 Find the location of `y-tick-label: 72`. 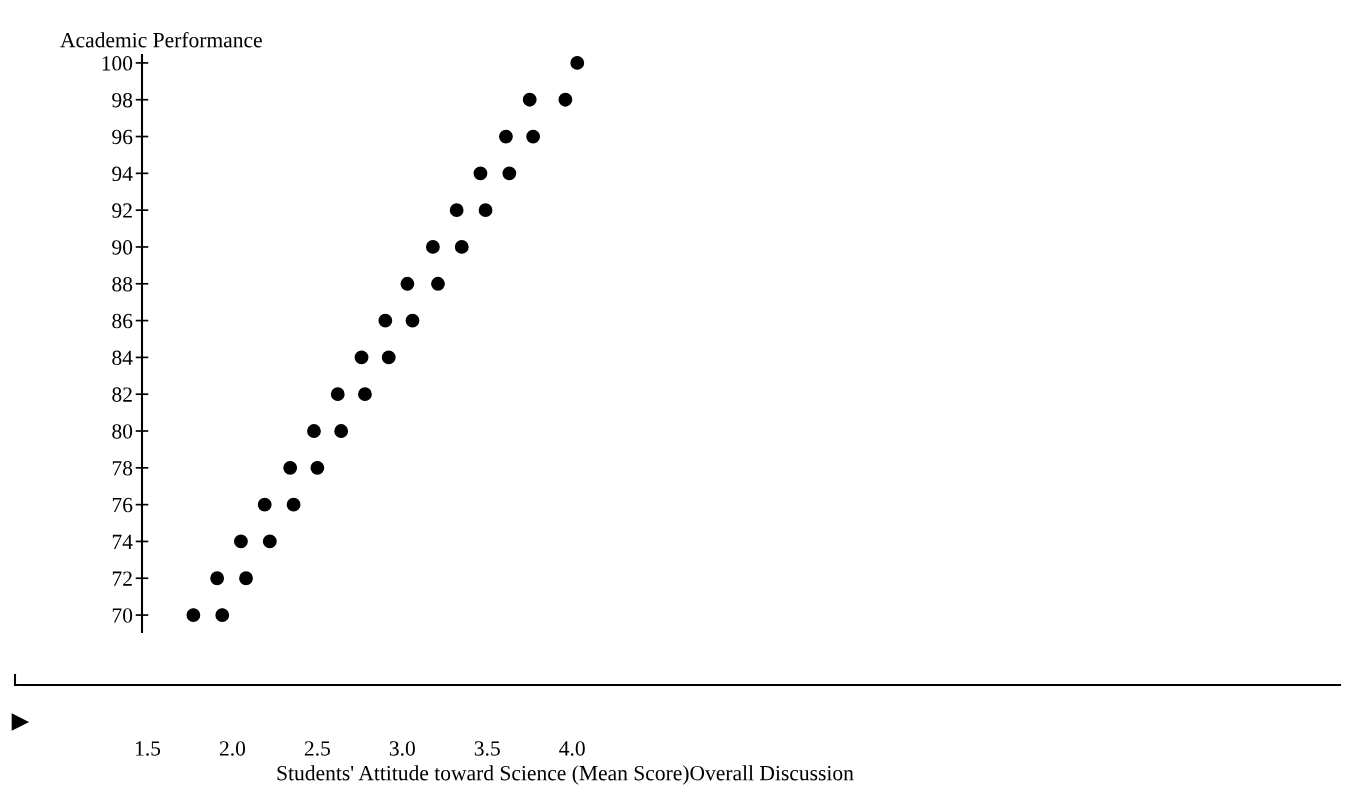

y-tick-label: 72 is located at coordinates (122, 578).